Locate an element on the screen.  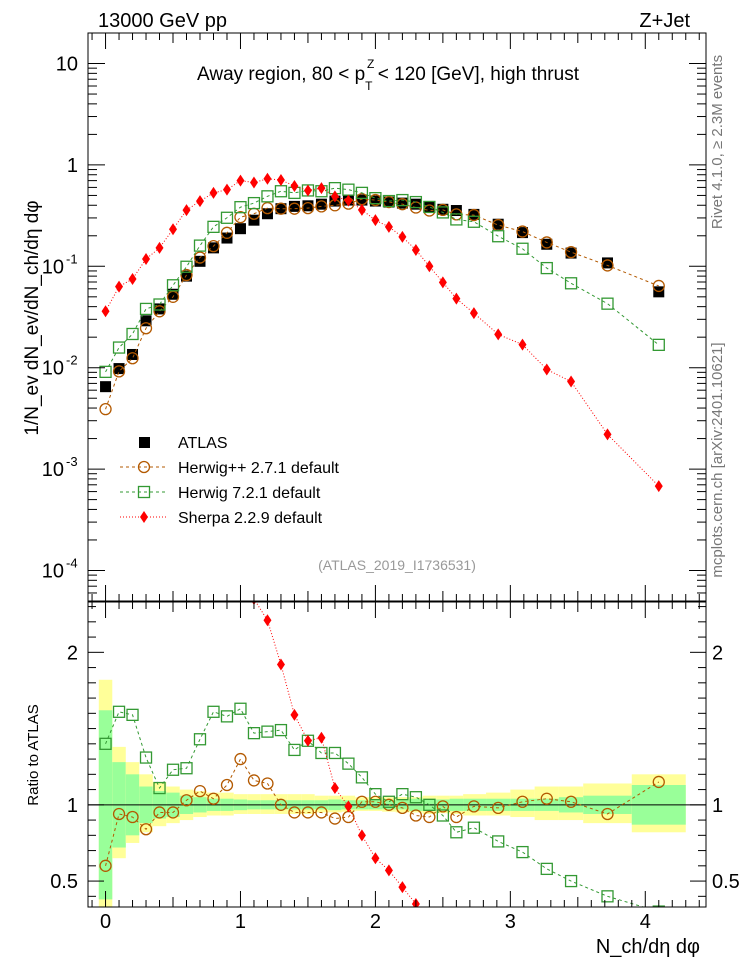
y-tick-exponent: -2 is located at coordinates (72, 360).